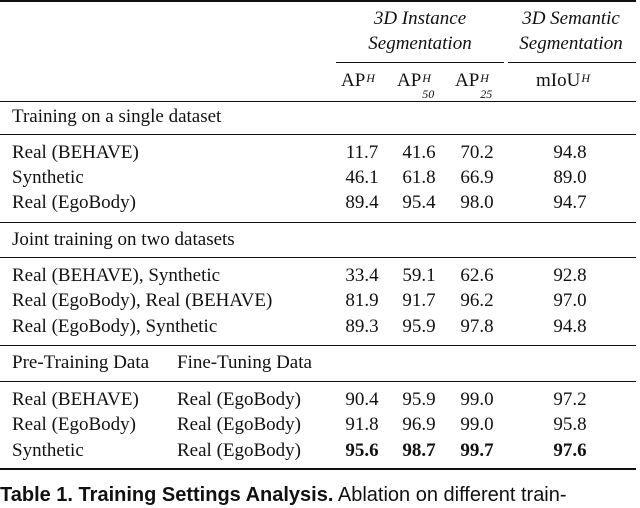 This screenshot has width=640, height=508. I want to click on header-bottom-rule, so click(318, 101).